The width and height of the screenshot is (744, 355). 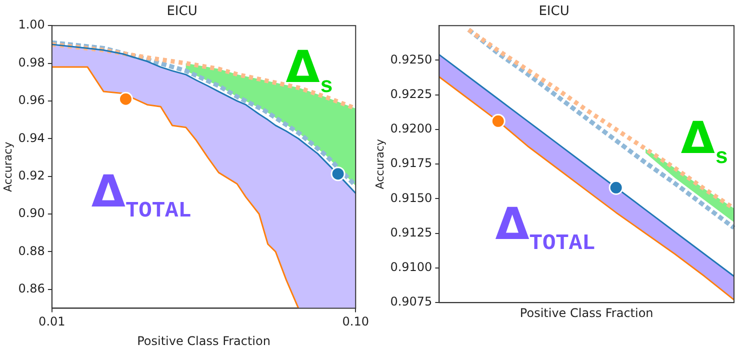 I want to click on y-tick-label: 0.86, so click(x=31, y=288).